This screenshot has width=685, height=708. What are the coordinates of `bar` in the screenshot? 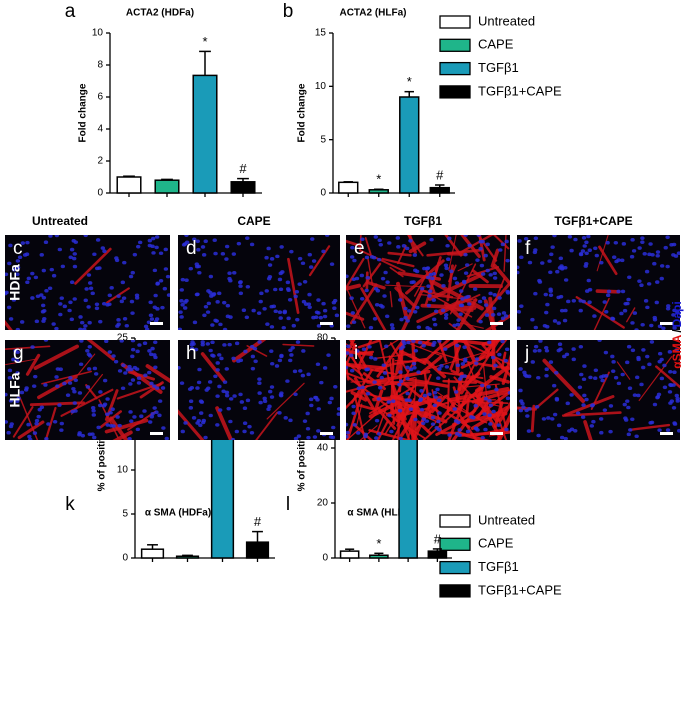 It's located at (129, 185).